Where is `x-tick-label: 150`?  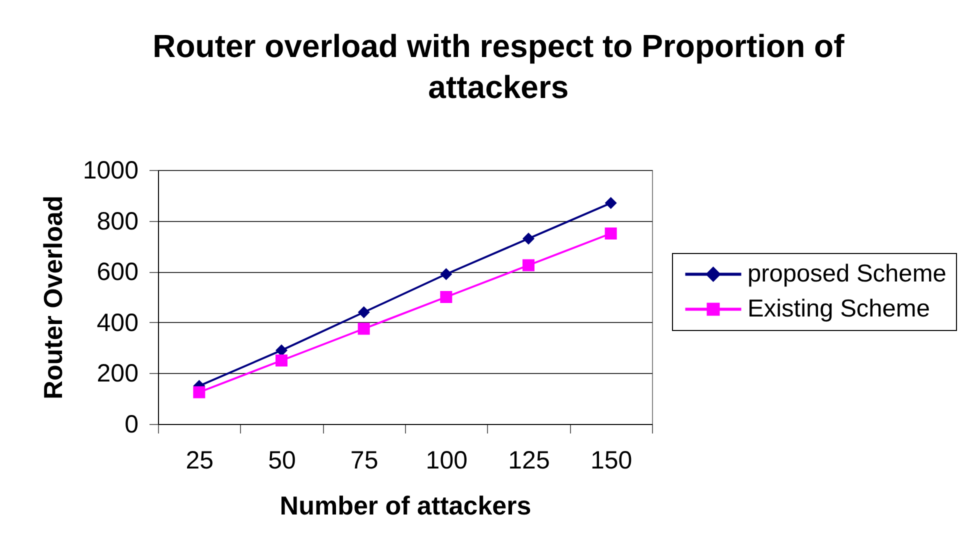 x-tick-label: 150 is located at coordinates (611, 460).